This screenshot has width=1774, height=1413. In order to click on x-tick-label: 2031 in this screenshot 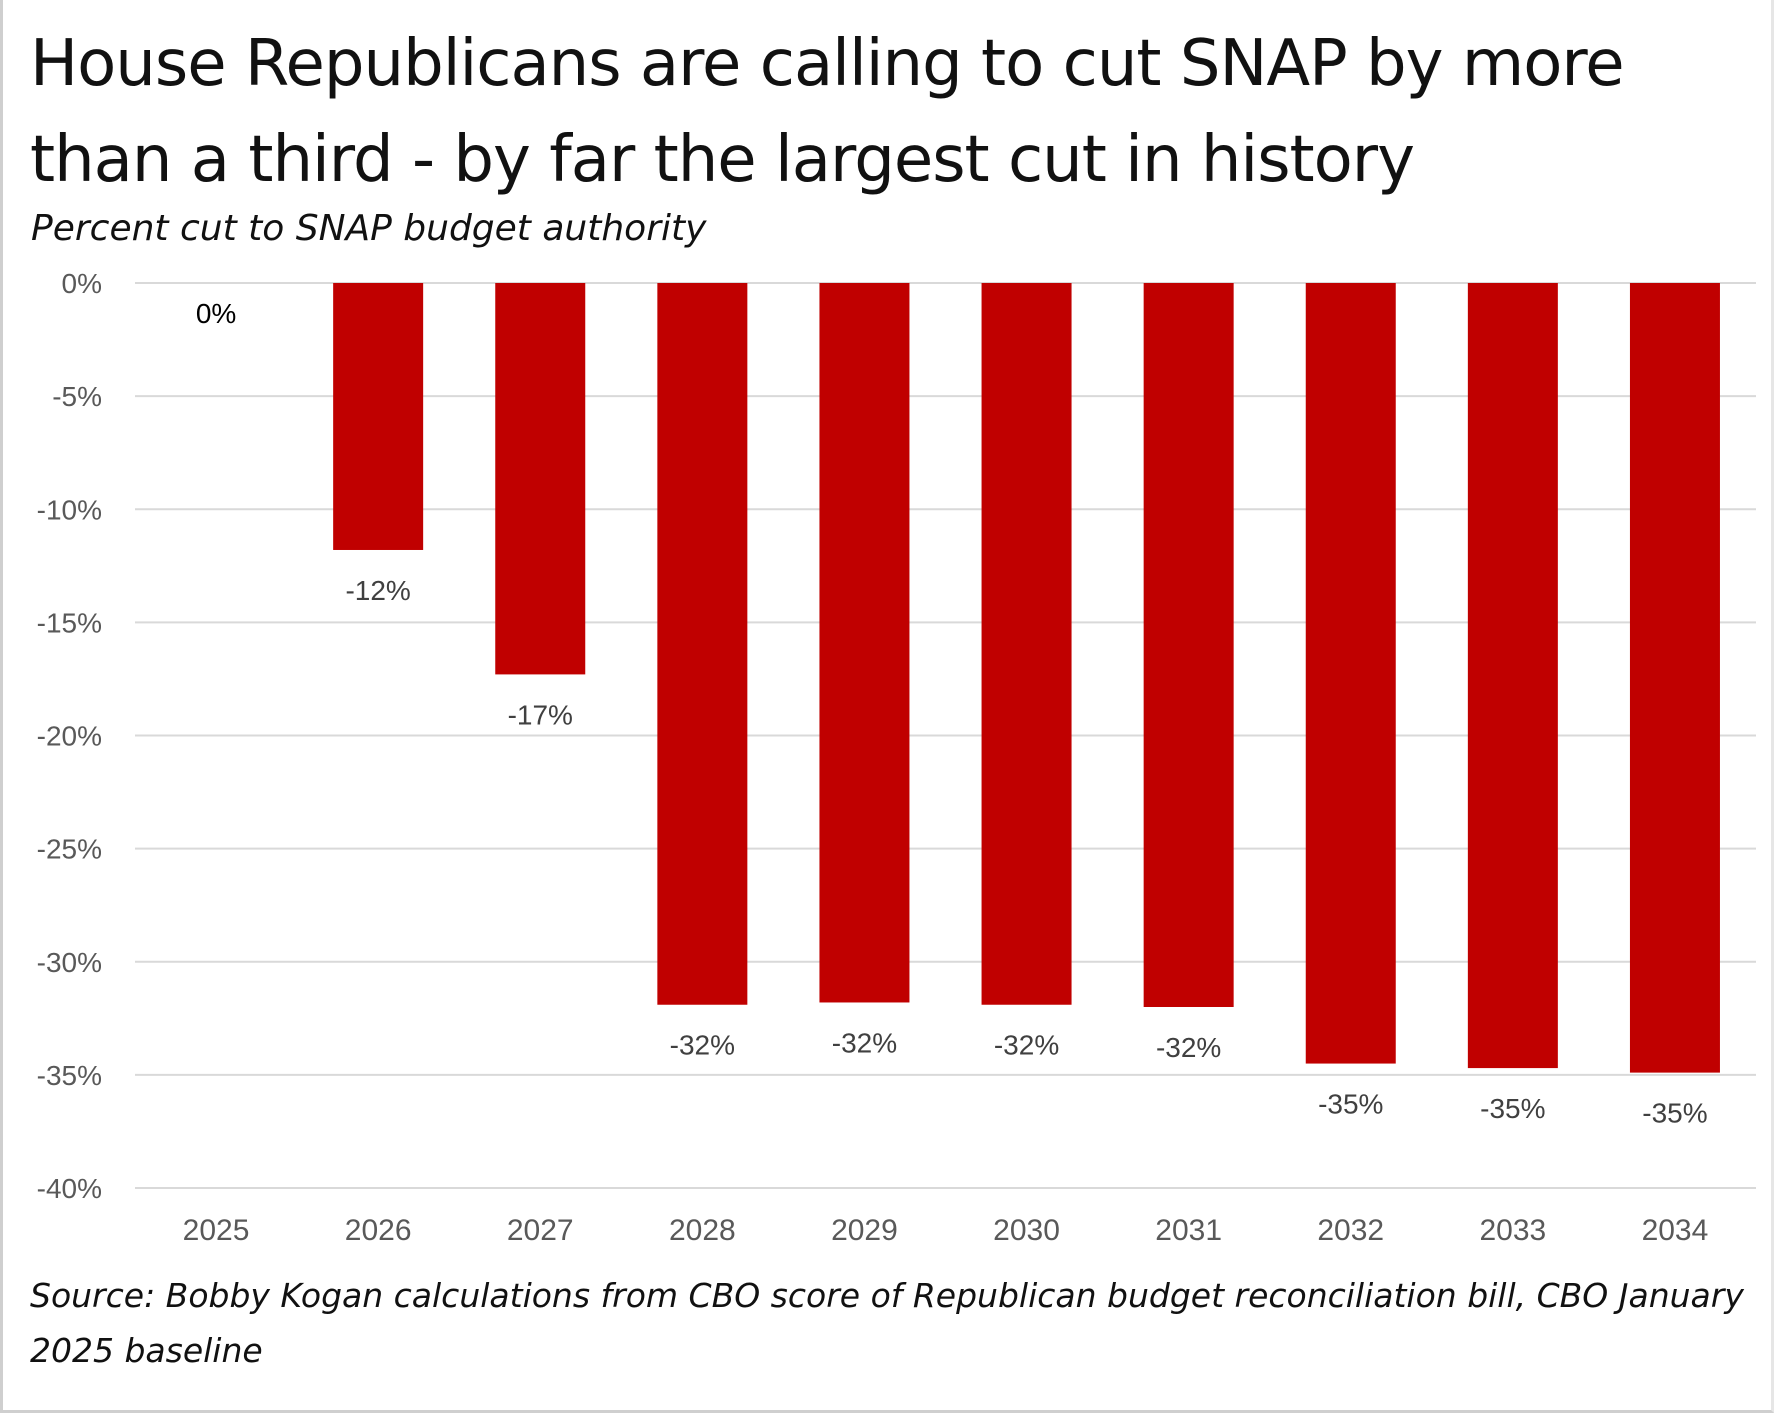, I will do `click(1188, 1230)`.